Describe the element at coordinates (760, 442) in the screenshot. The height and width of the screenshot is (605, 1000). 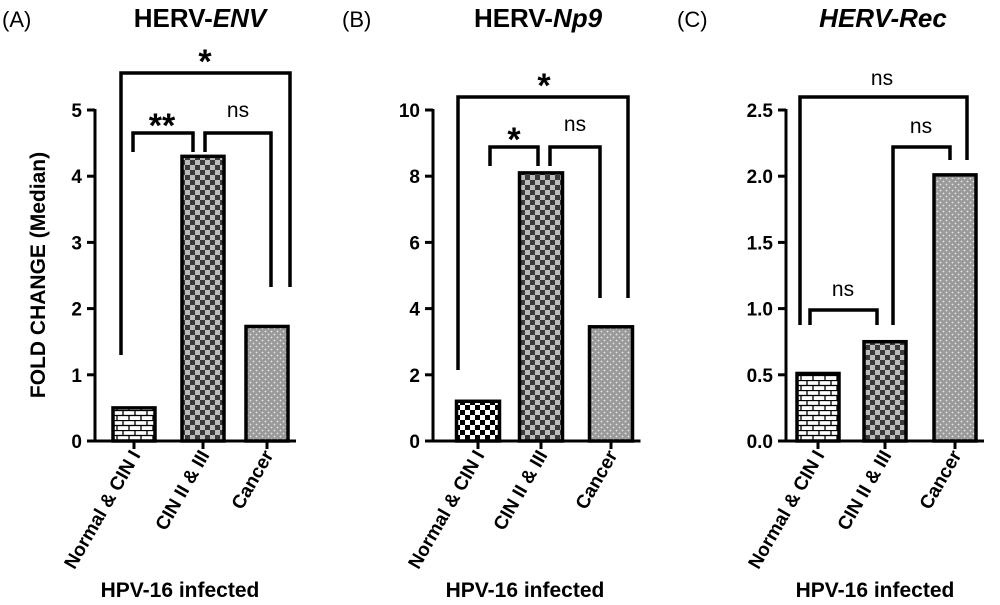
I see `y-tick-label: 0.0` at that location.